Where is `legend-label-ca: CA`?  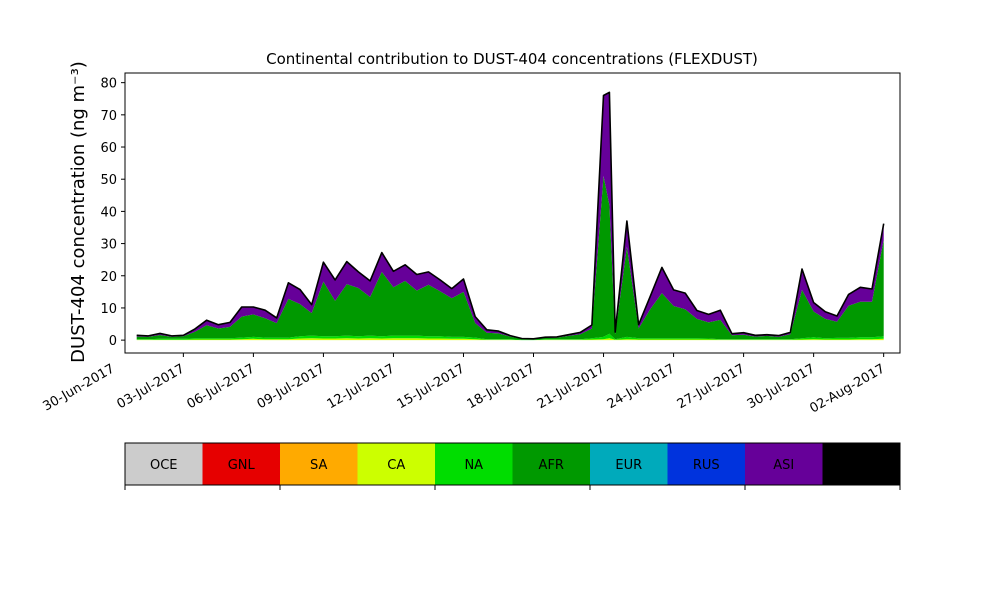 legend-label-ca: CA is located at coordinates (396, 465).